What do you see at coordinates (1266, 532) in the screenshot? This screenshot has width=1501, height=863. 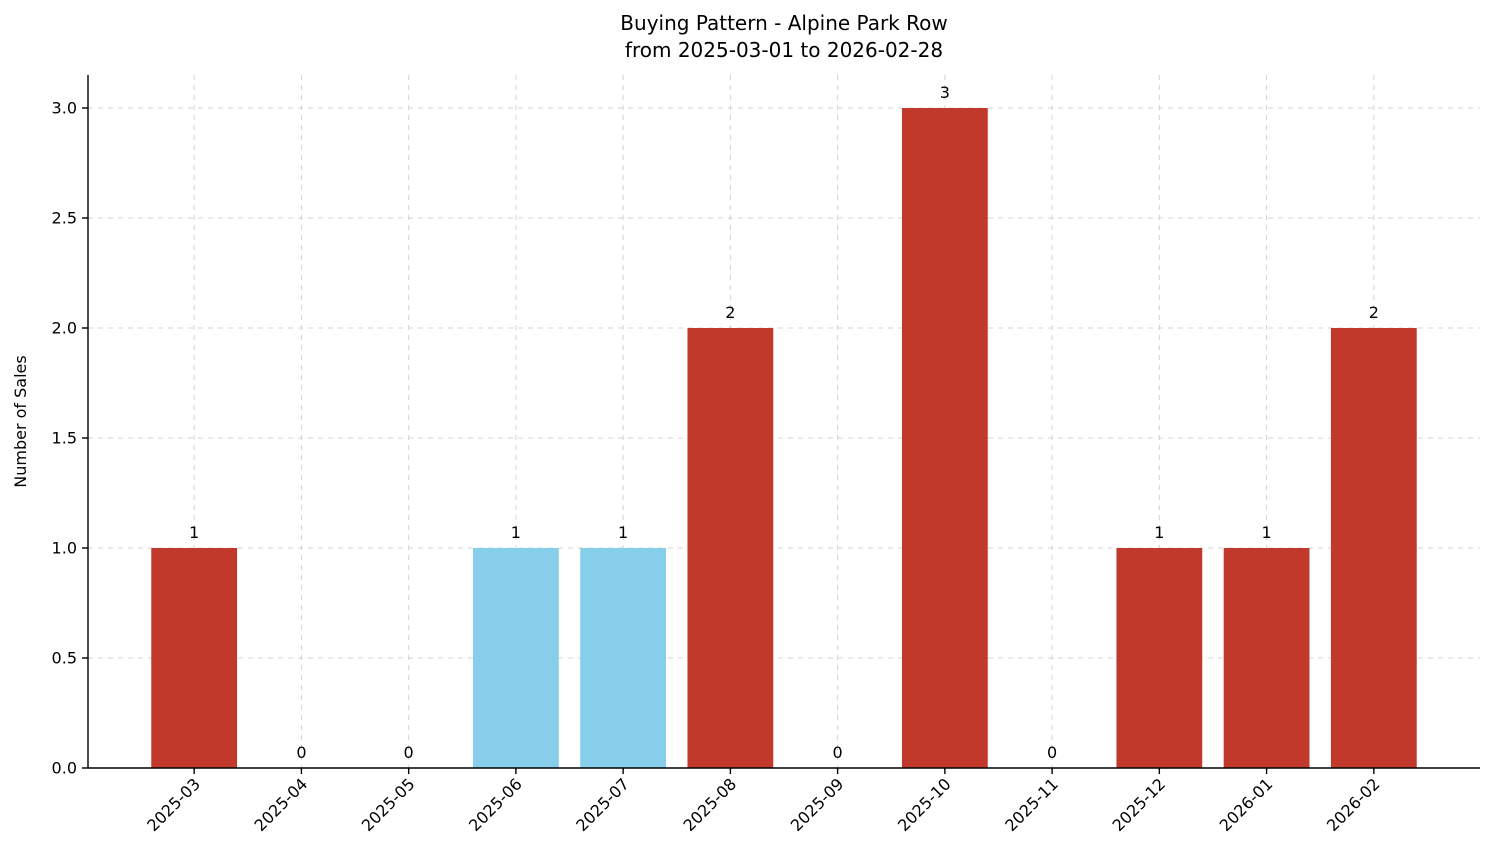 I see `bar-value-label-2026-01: 1` at bounding box center [1266, 532].